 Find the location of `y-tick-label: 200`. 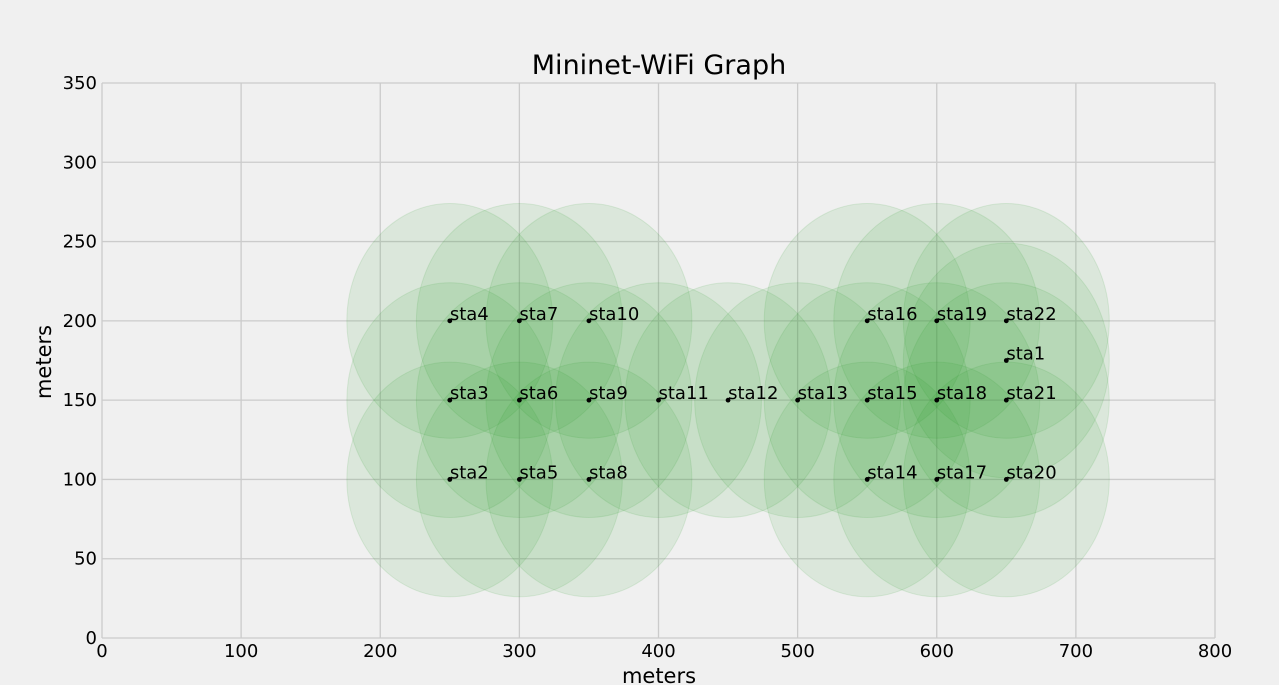

y-tick-label: 200 is located at coordinates (80, 321).